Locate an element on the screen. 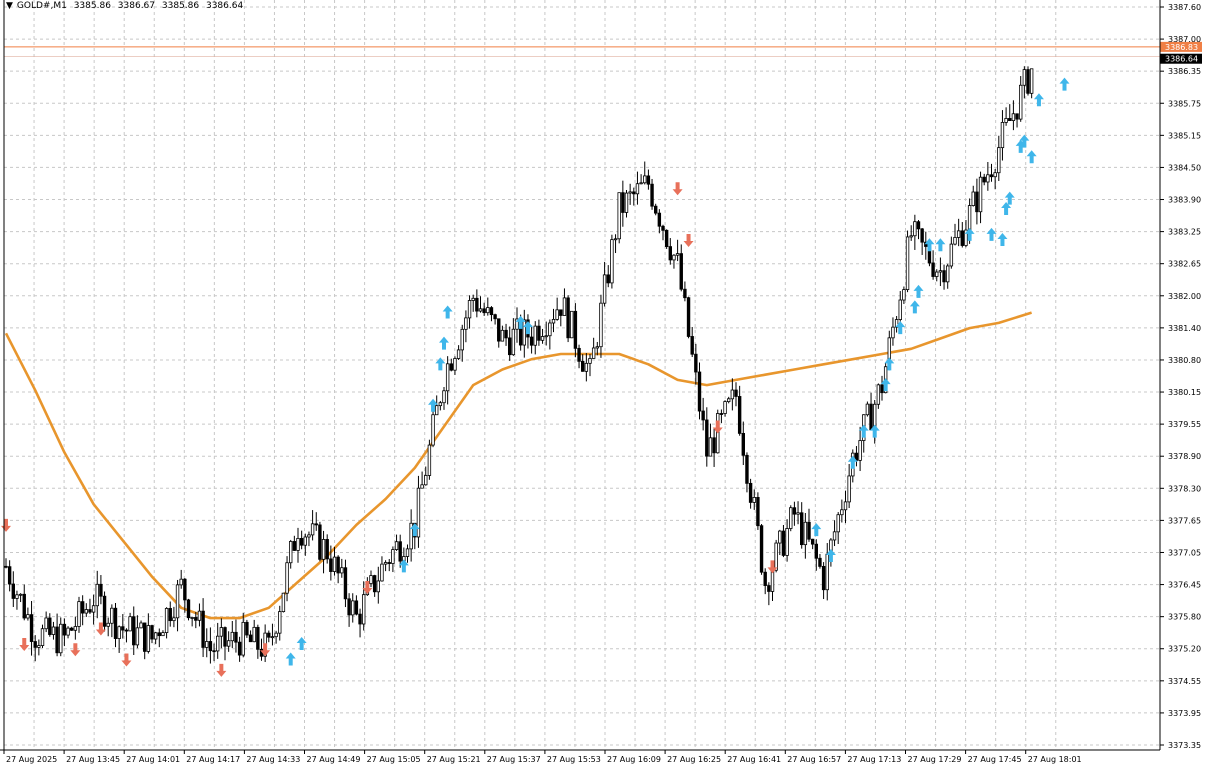 The height and width of the screenshot is (773, 1206). x-tick-label: 27 Aug 17:29 is located at coordinates (935, 759).